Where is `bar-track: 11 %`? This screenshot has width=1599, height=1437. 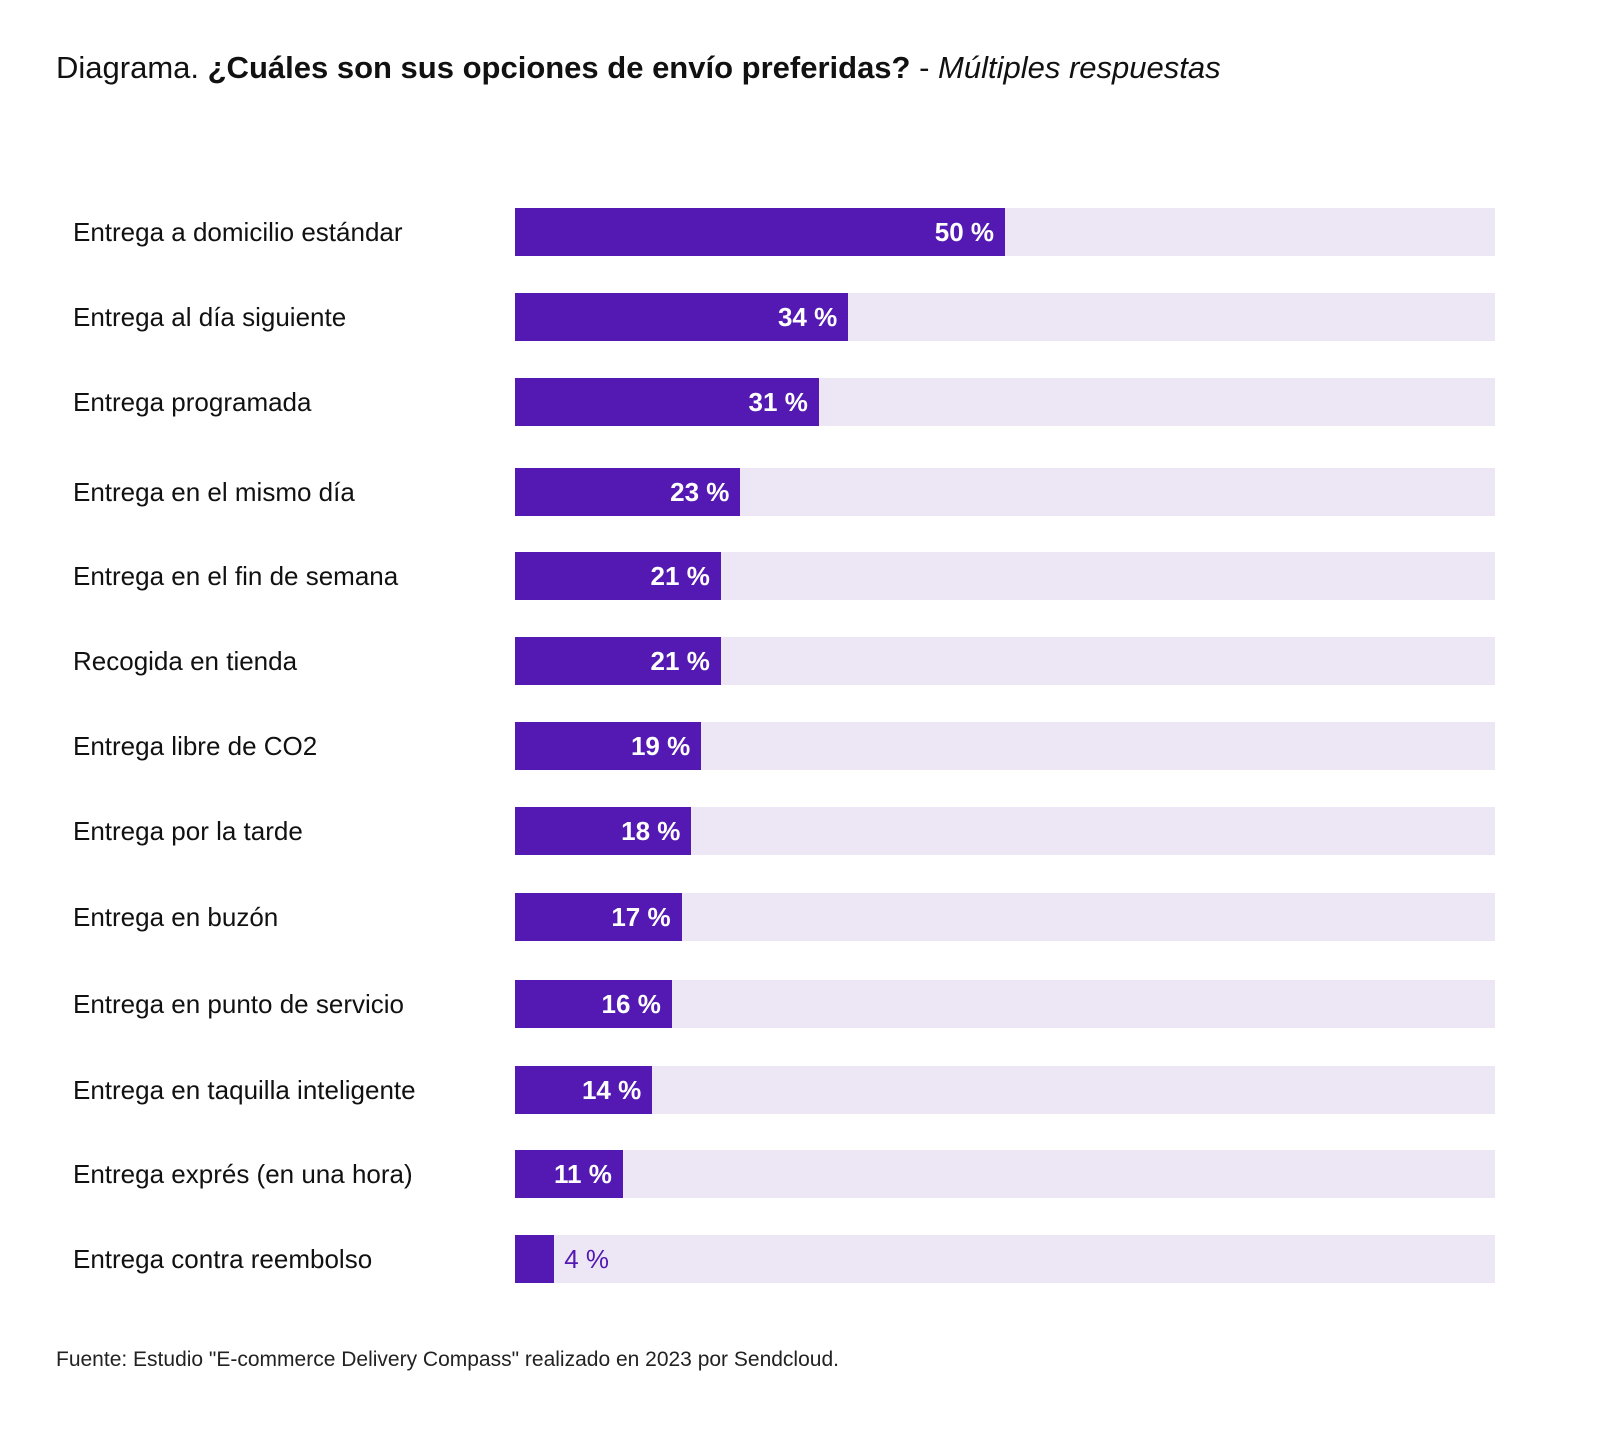 bar-track: 11 % is located at coordinates (1005, 1174).